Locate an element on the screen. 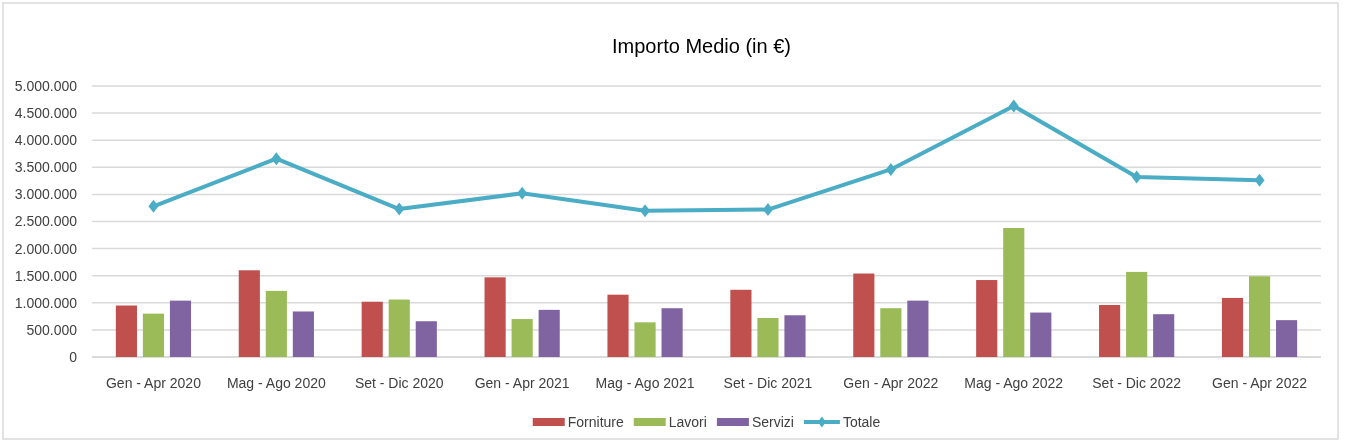  x-tick-label: Mag - Ago 2022 is located at coordinates (1014, 383).